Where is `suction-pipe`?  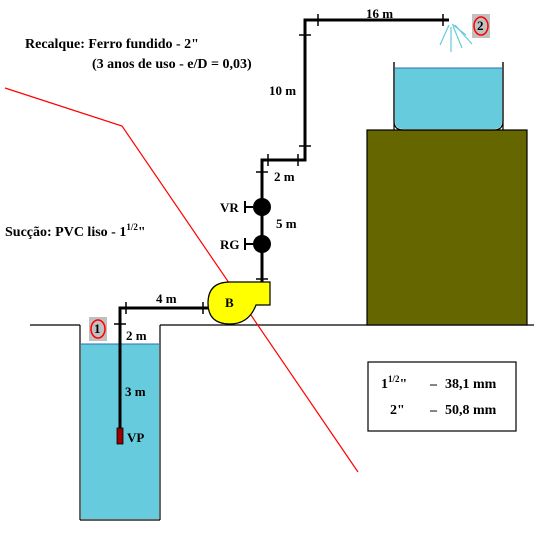 suction-pipe is located at coordinates (164, 370).